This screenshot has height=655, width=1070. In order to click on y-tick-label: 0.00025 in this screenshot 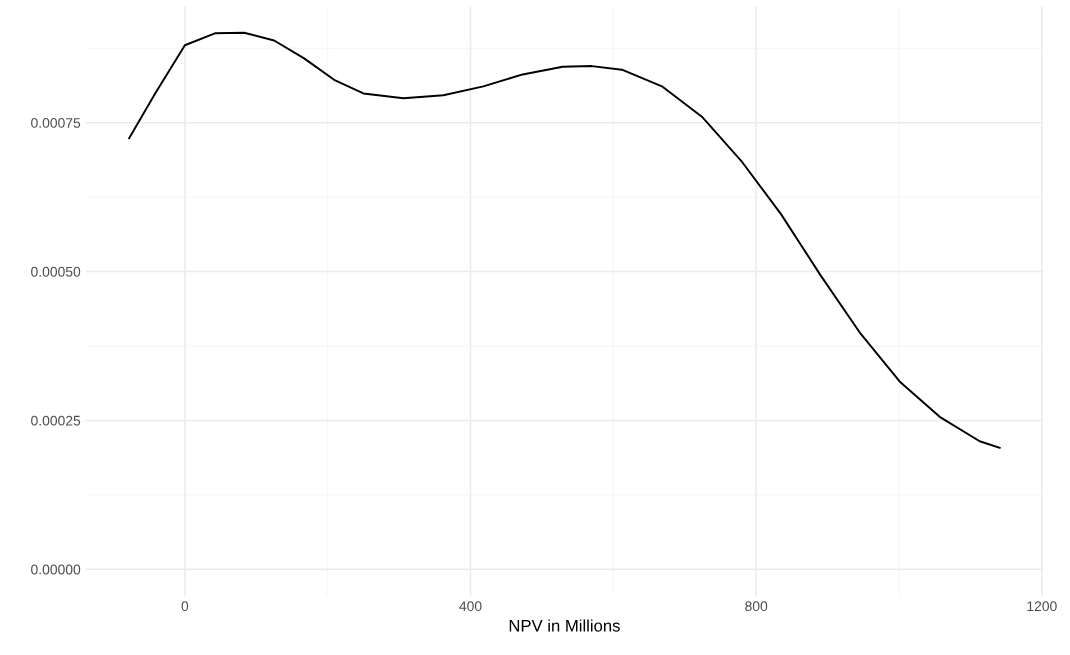, I will do `click(56, 420)`.